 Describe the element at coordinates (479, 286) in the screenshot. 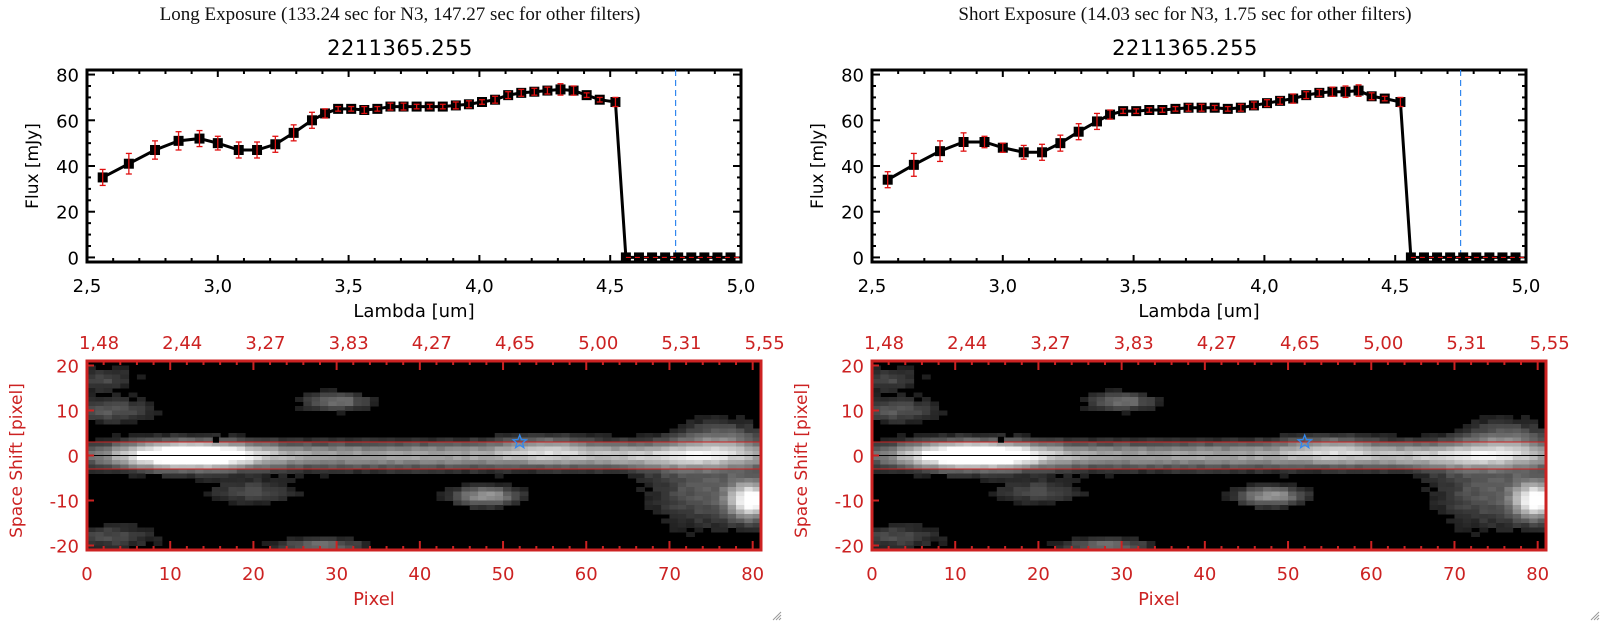

I see `x-tick-label: 4,0` at that location.